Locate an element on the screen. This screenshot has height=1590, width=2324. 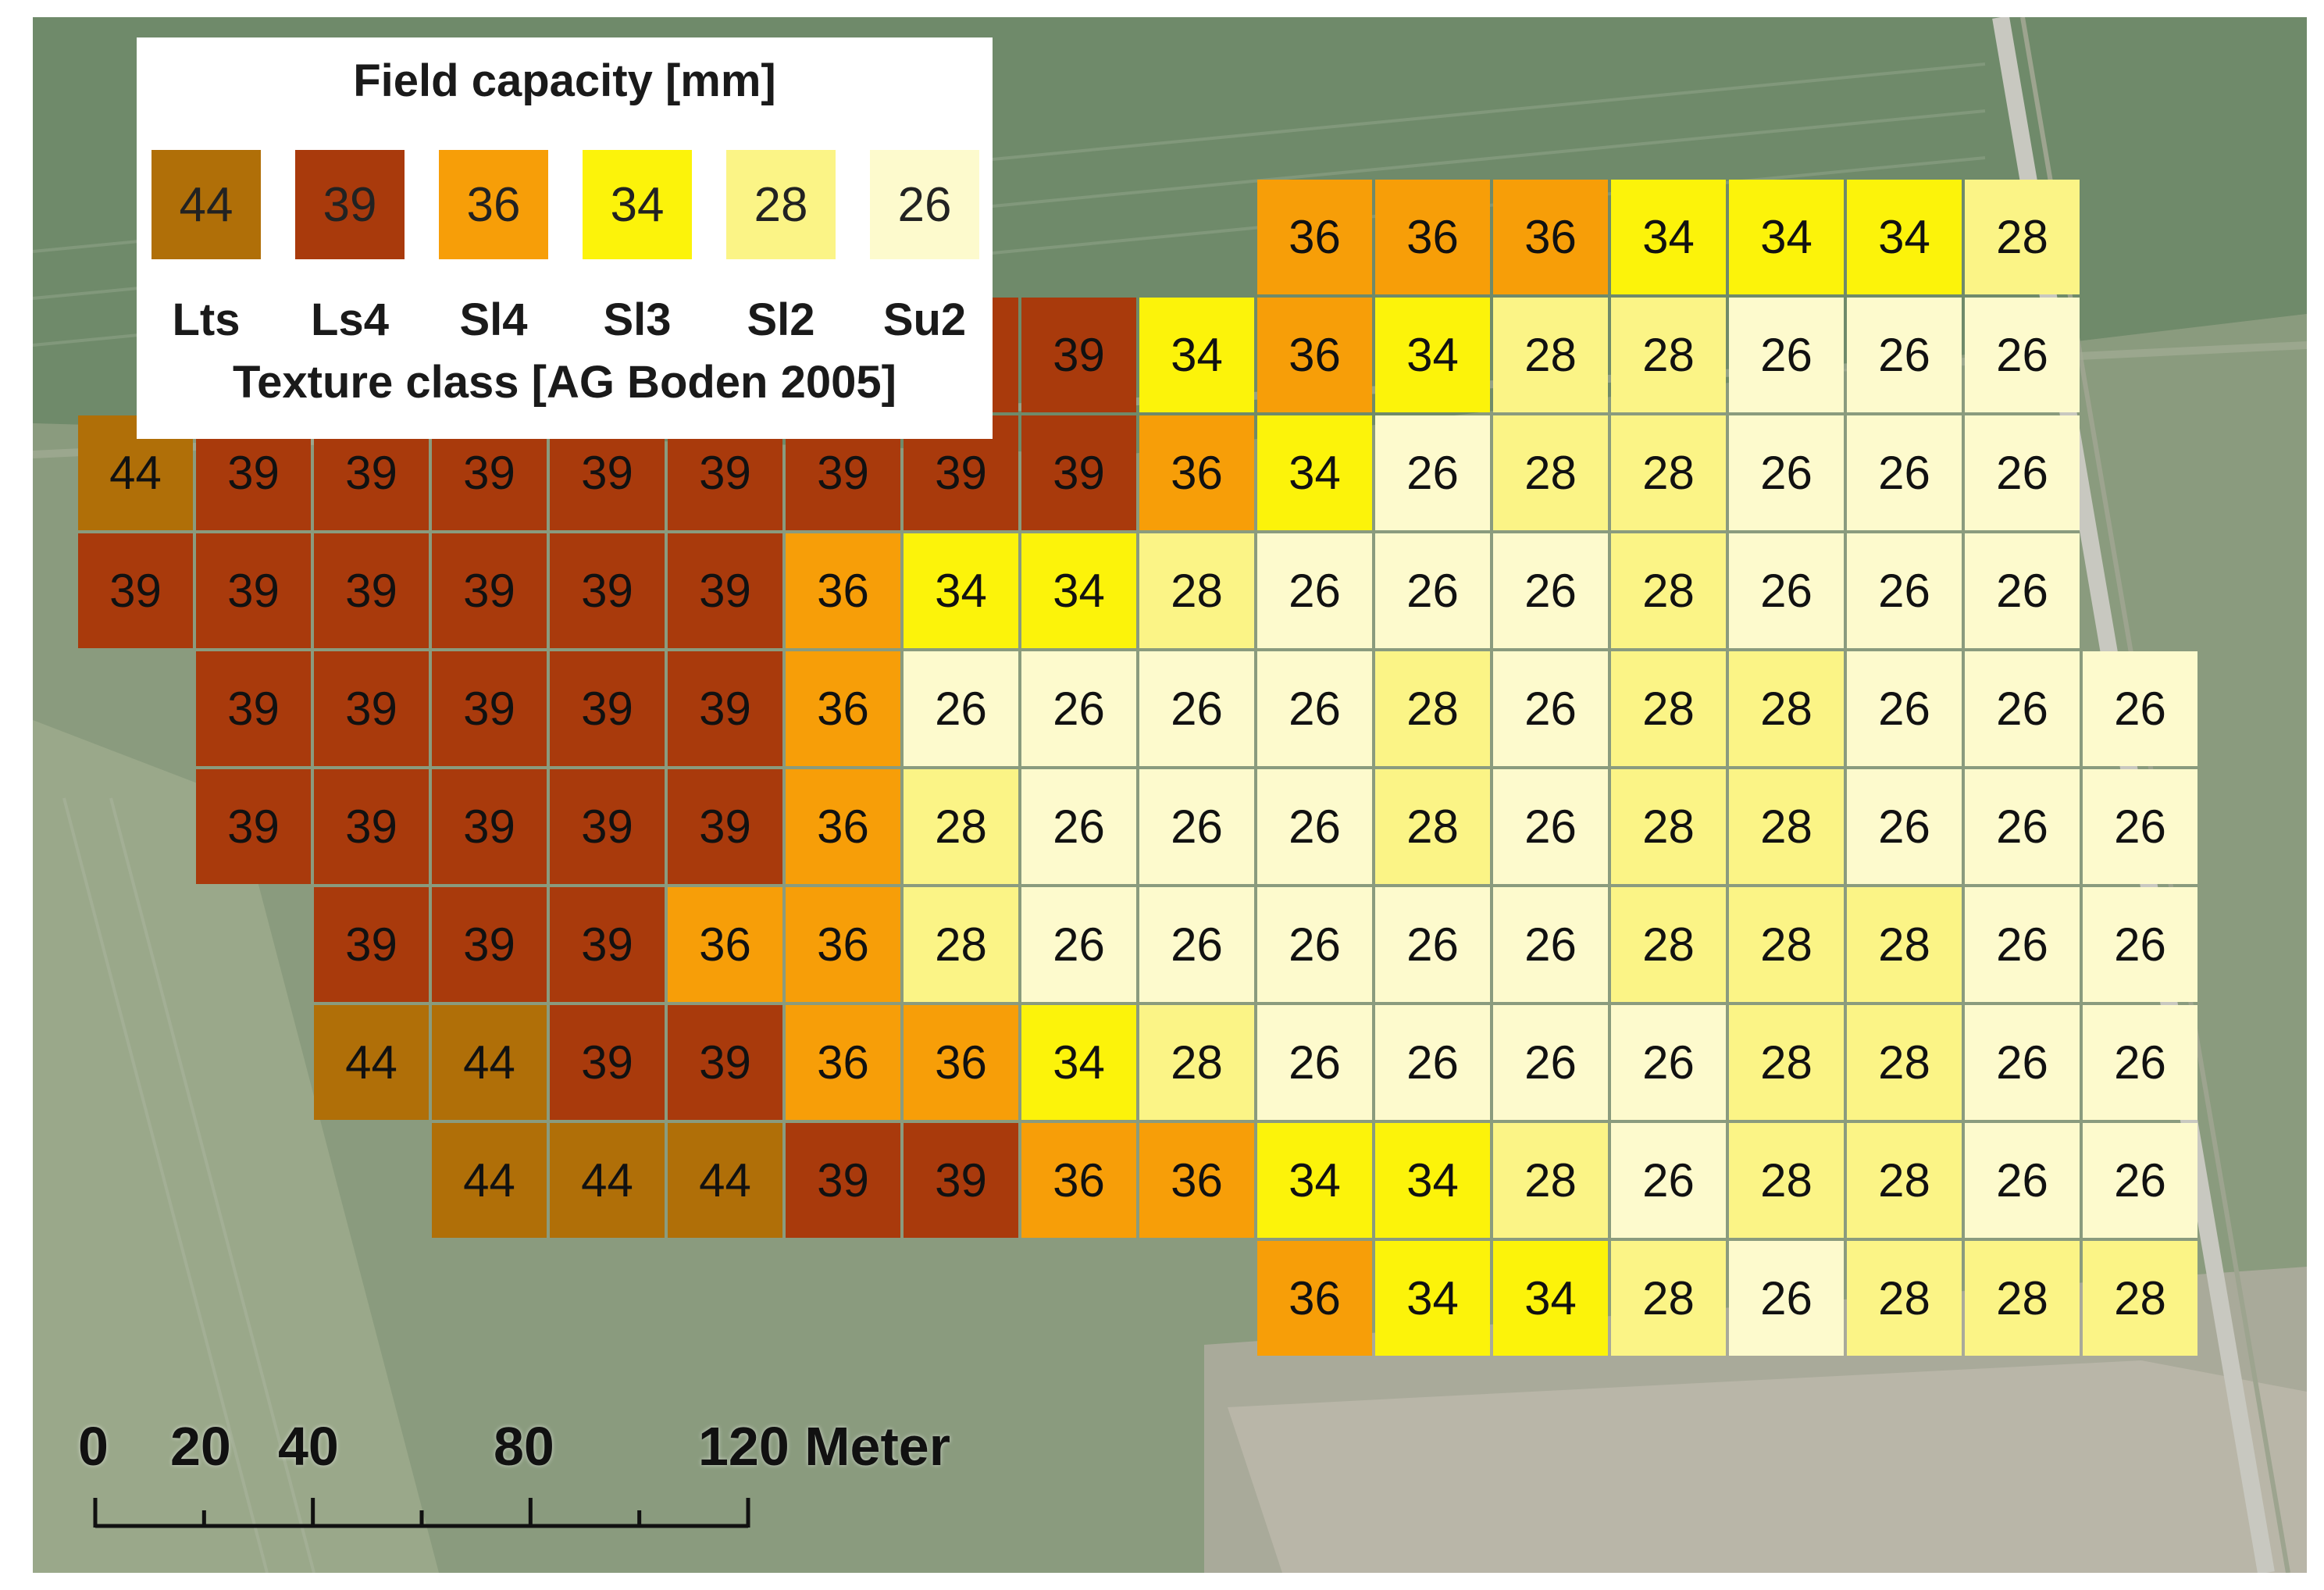
scale-label: 40 is located at coordinates (308, 1446).